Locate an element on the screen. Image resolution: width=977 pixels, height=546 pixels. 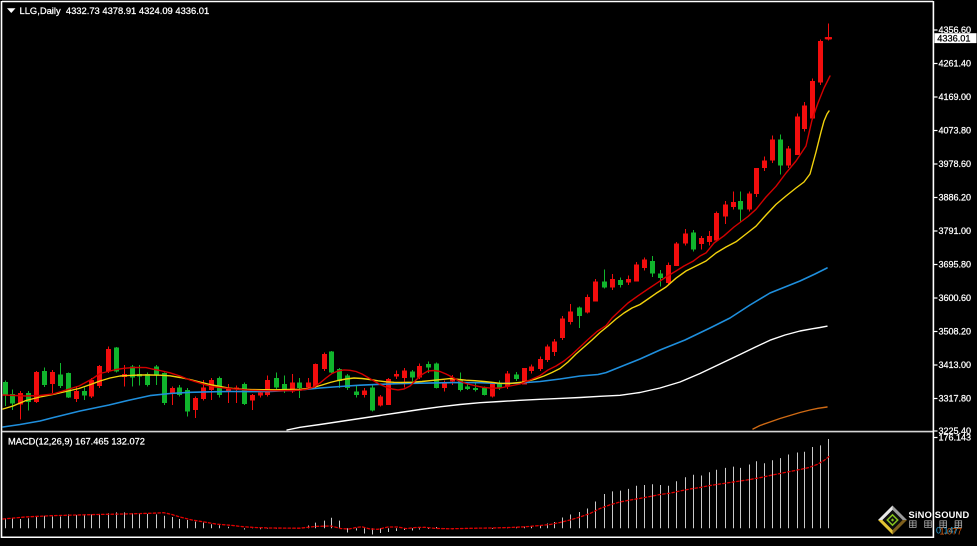
svg-text: 3413.00 is located at coordinates (955, 365).